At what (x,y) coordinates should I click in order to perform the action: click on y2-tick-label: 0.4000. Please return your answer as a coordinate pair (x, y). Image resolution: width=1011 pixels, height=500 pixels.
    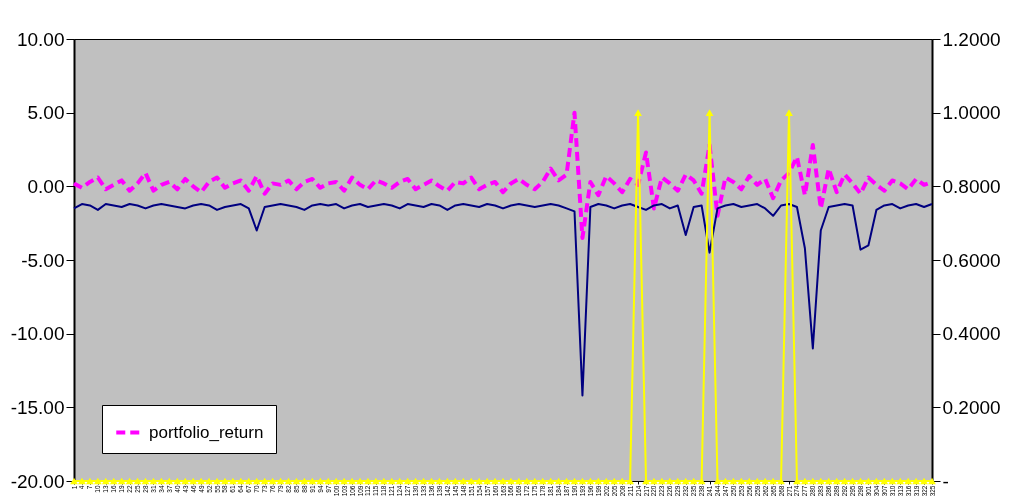
    Looking at the image, I should click on (971, 334).